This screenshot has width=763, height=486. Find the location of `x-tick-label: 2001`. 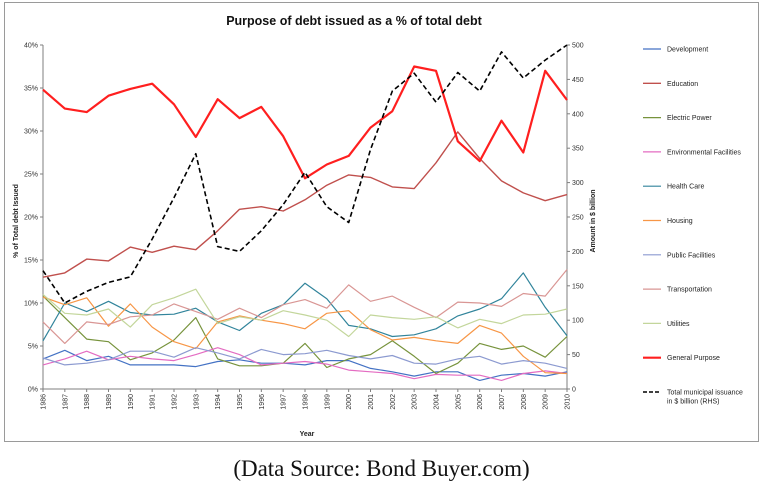

x-tick-label: 2001 is located at coordinates (371, 402).